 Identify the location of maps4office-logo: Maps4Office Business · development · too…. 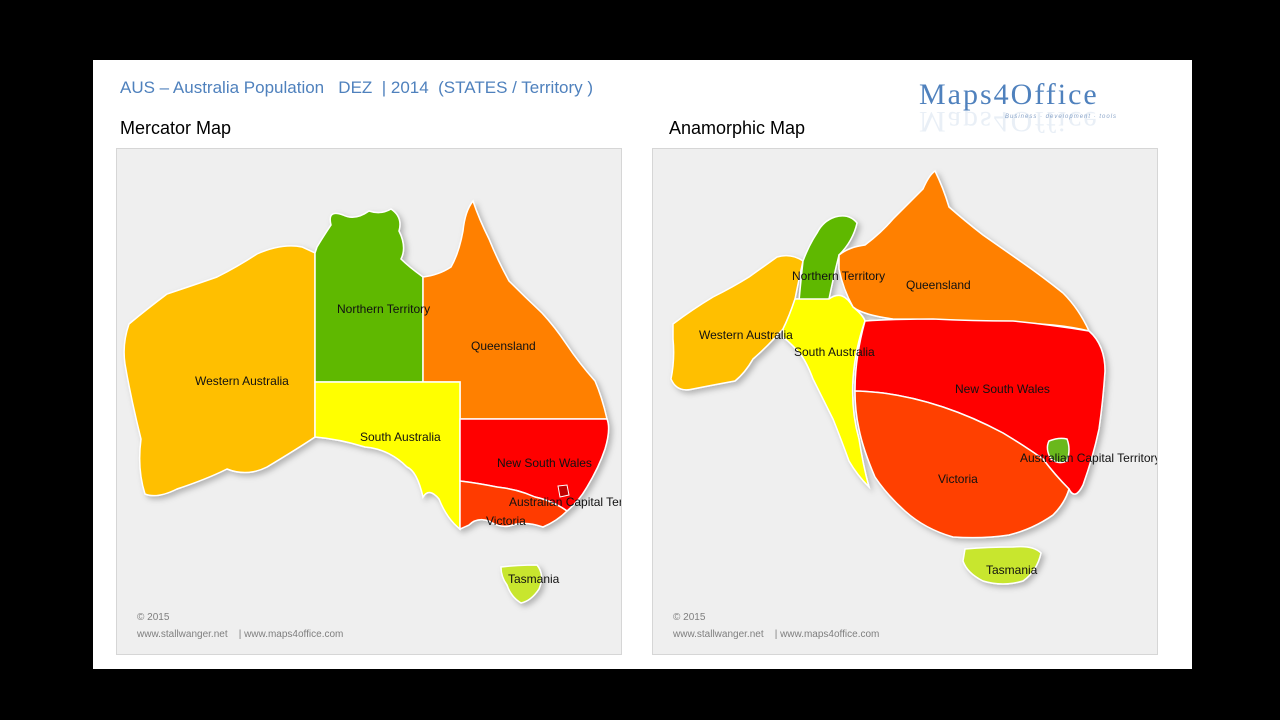
(1029, 106).